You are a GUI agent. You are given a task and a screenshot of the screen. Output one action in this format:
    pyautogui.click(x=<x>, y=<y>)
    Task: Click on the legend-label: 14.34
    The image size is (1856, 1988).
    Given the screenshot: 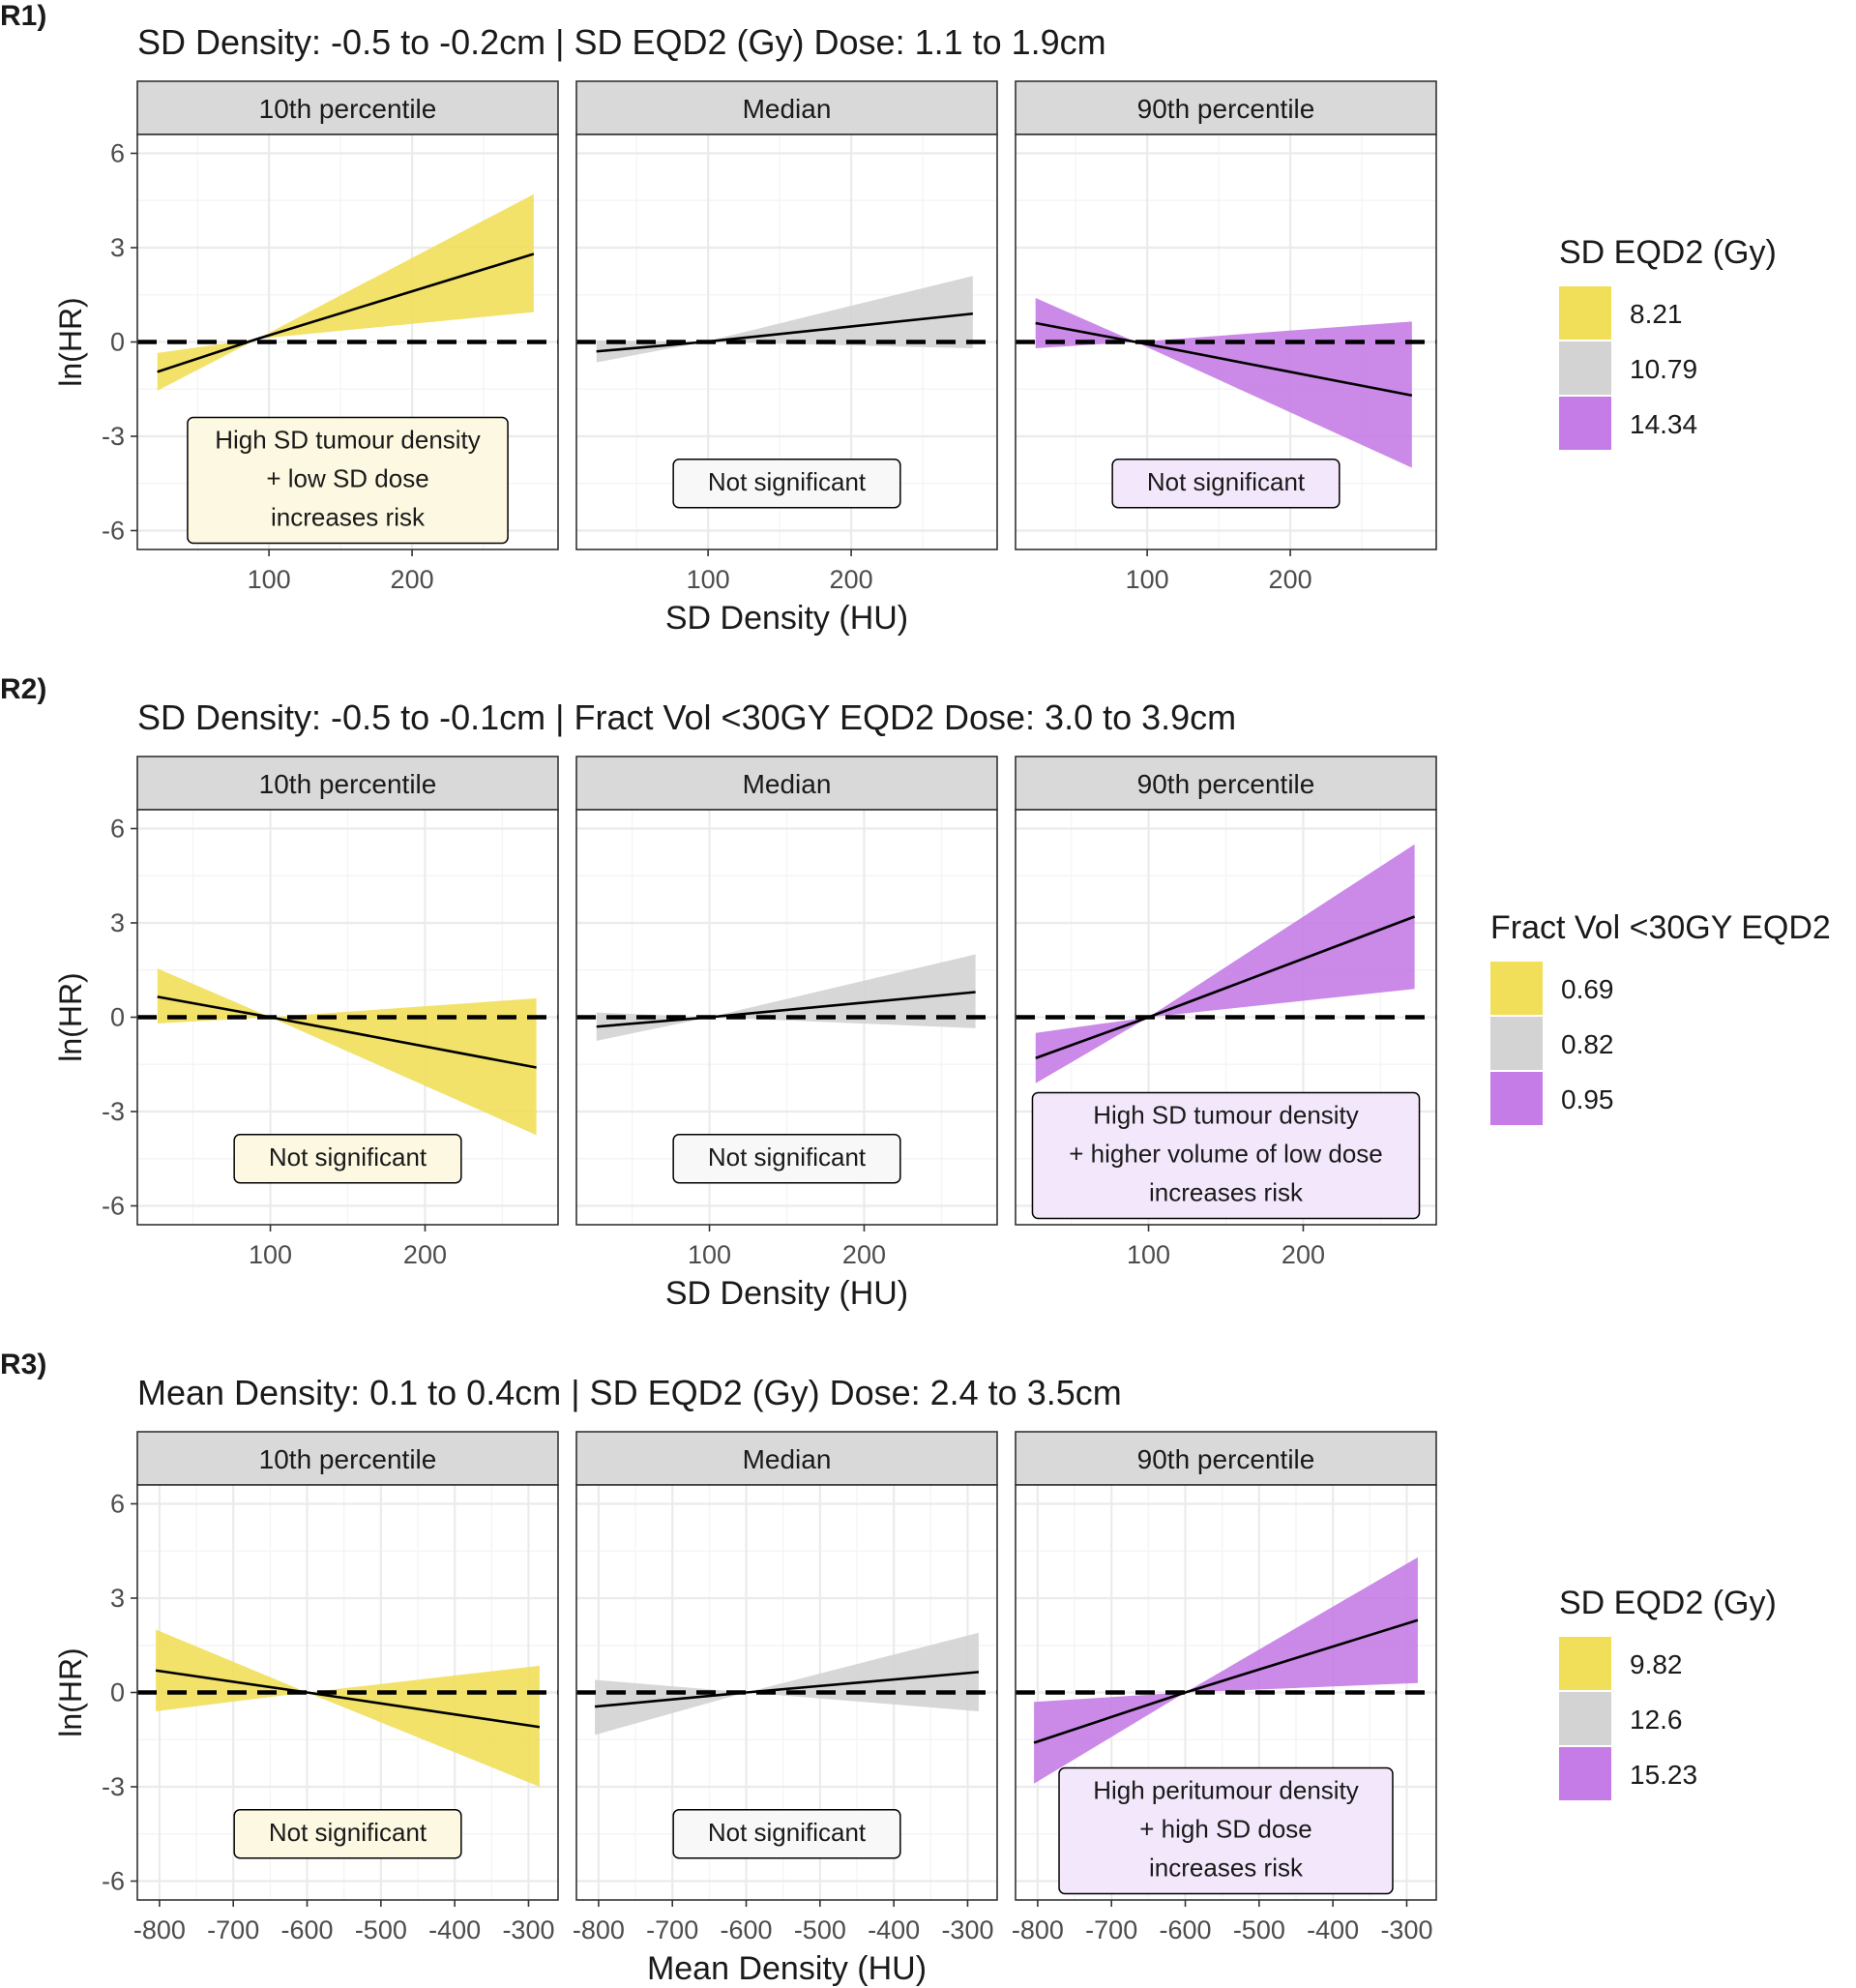 What is the action you would take?
    pyautogui.click(x=1663, y=424)
    